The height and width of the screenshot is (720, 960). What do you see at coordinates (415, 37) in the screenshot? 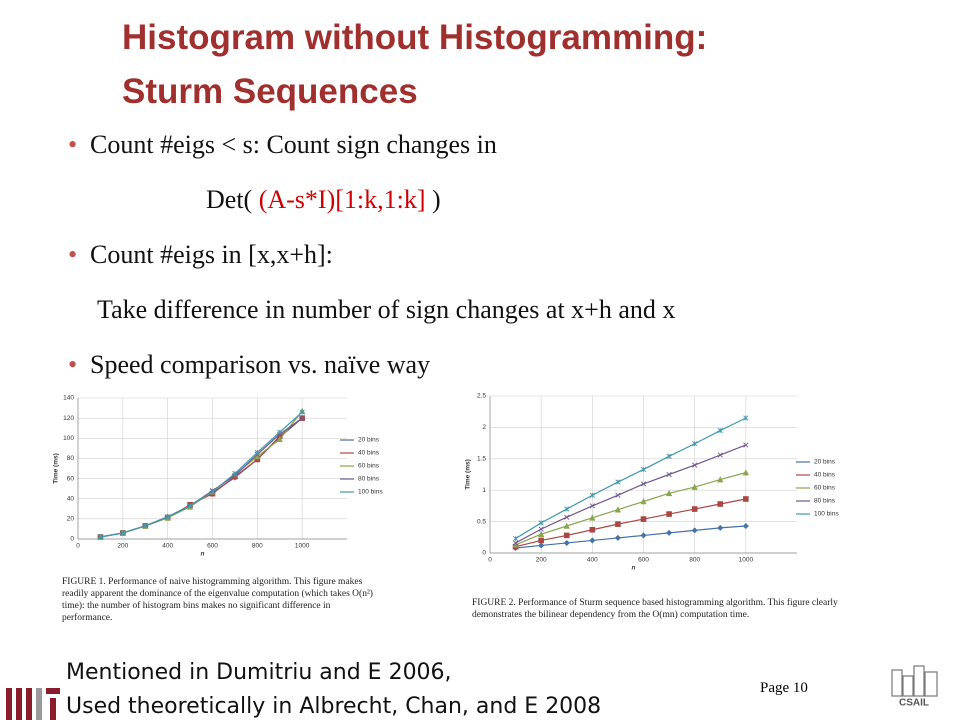
I see `title: Histogram without Histogramming:` at bounding box center [415, 37].